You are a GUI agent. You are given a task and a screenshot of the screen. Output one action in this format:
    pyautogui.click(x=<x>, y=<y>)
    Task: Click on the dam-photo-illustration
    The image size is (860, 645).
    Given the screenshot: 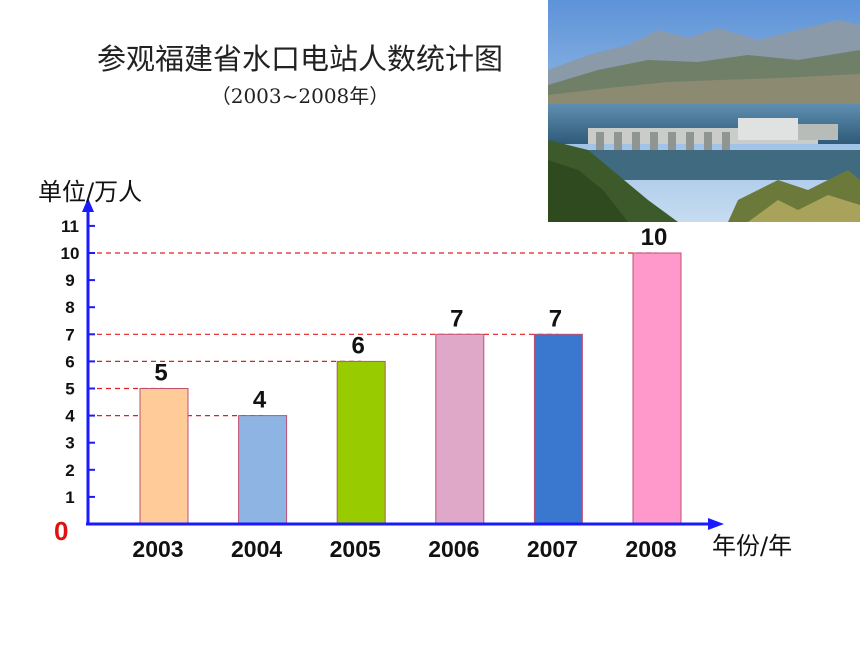 What is the action you would take?
    pyautogui.click(x=704, y=111)
    